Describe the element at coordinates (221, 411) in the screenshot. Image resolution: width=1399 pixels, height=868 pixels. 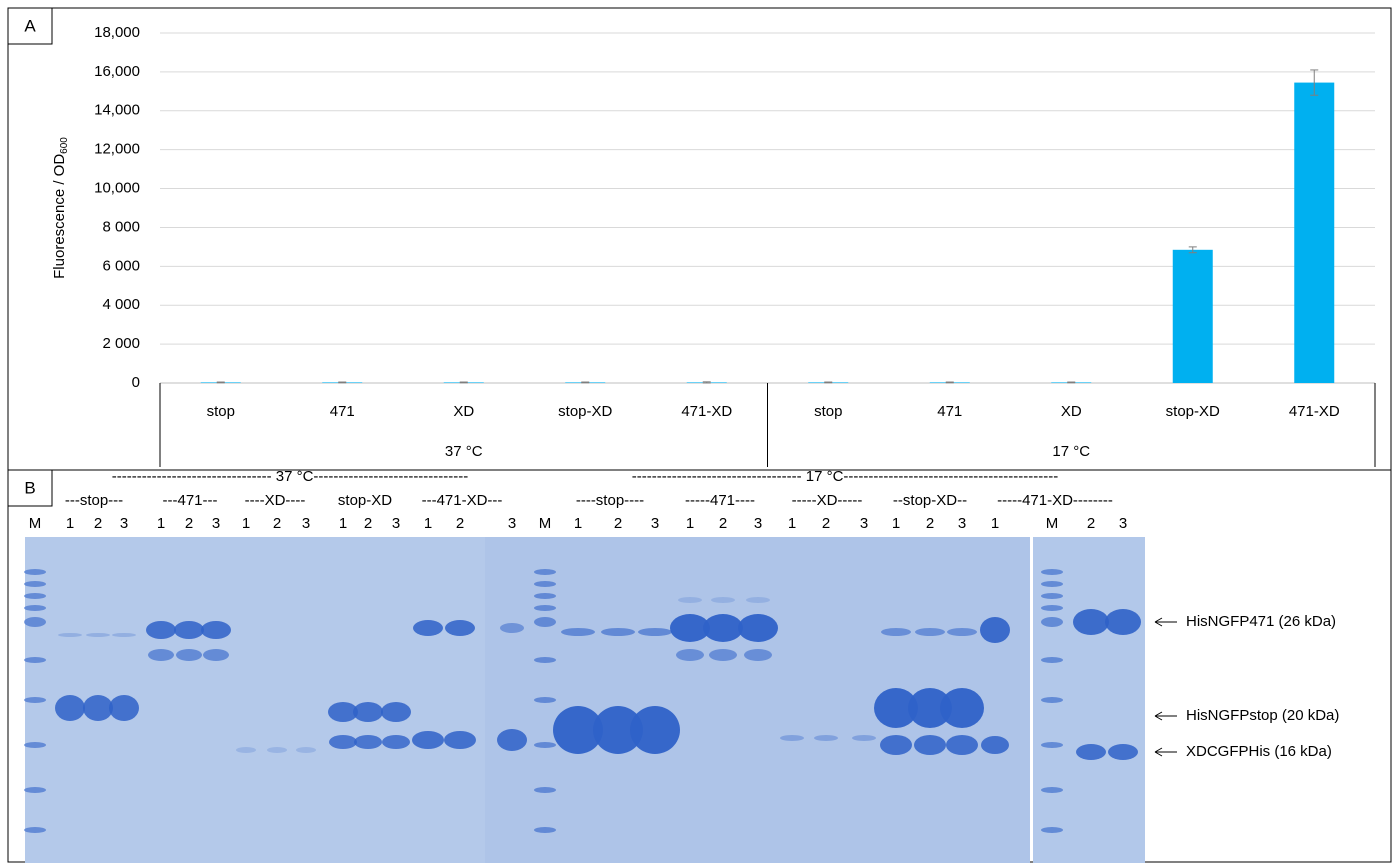
I see `x-tick-label: stop` at that location.